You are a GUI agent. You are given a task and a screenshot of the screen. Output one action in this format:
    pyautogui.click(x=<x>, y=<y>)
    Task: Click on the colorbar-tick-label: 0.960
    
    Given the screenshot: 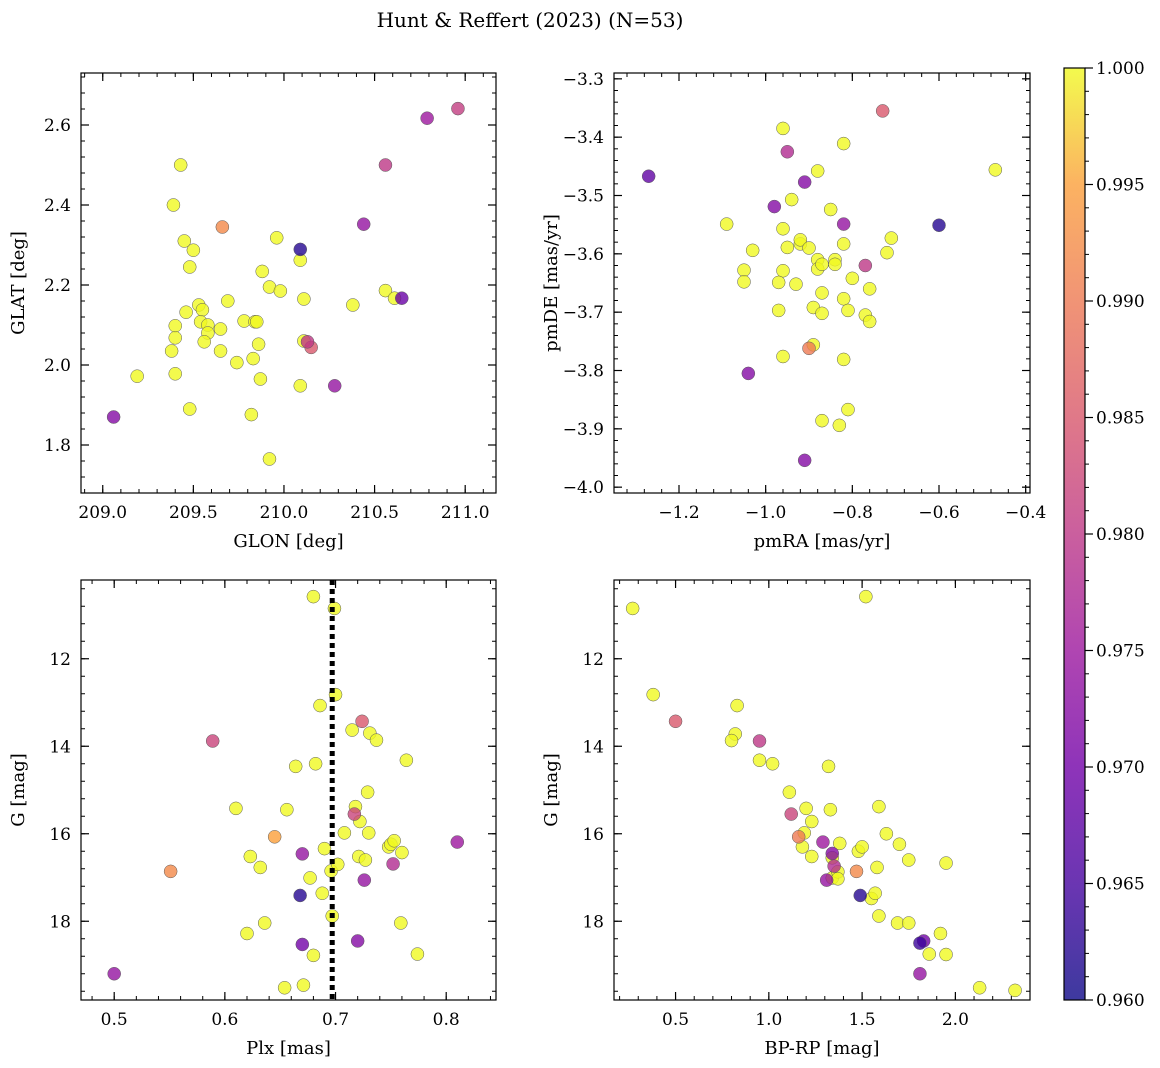 What is the action you would take?
    pyautogui.click(x=1120, y=1001)
    